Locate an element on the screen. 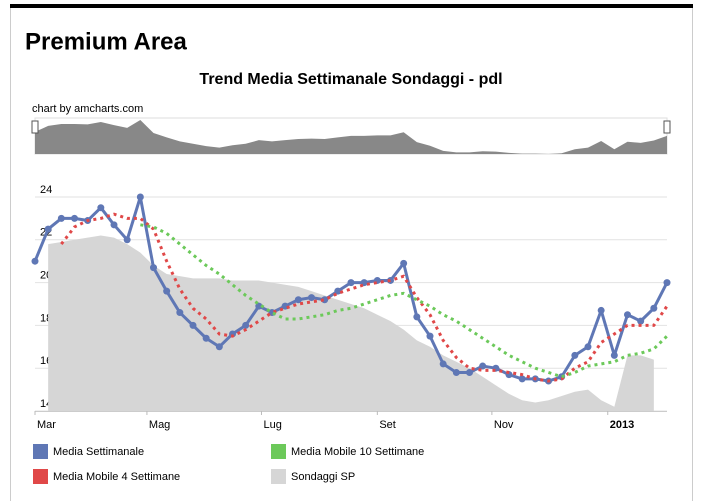 The width and height of the screenshot is (701, 501). x-tick-label: Set is located at coordinates (387, 425).